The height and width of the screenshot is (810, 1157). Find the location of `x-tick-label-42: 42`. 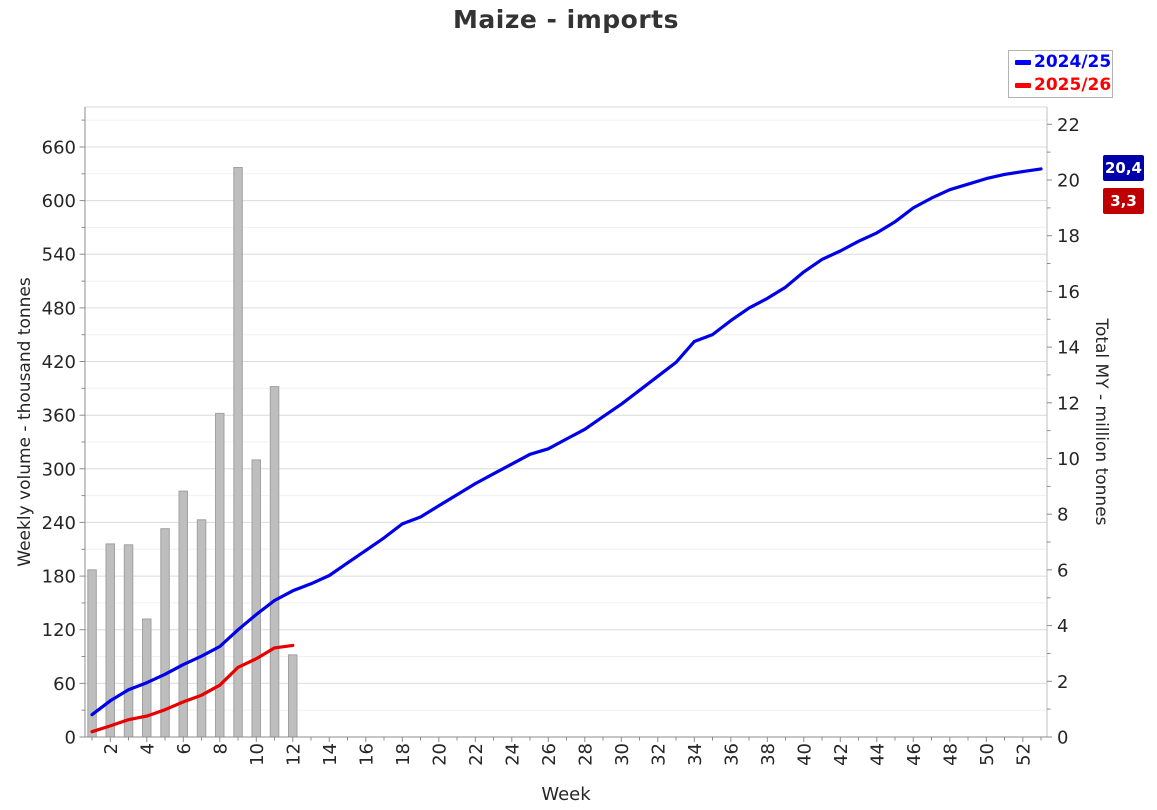

x-tick-label-42: 42 is located at coordinates (841, 754).